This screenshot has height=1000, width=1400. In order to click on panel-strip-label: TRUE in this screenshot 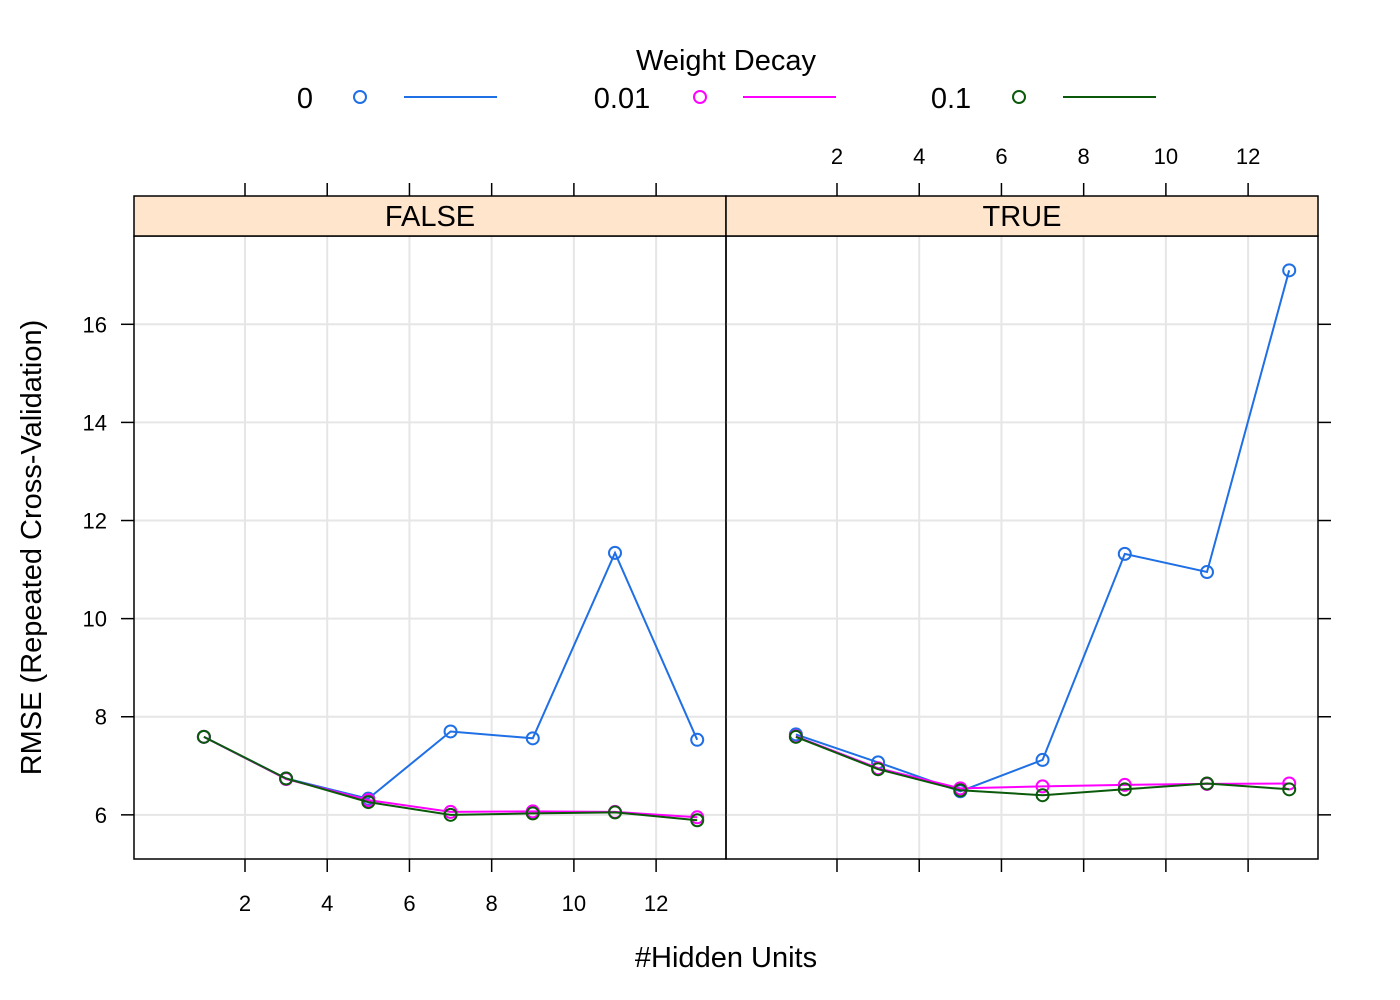, I will do `click(1022, 217)`.